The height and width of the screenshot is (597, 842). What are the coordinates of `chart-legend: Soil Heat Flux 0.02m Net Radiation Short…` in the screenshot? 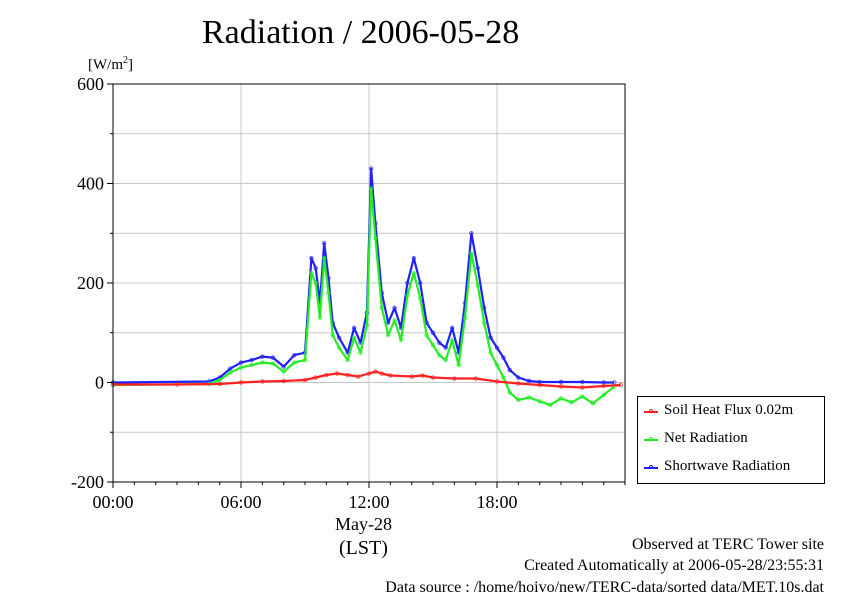 It's located at (731, 440).